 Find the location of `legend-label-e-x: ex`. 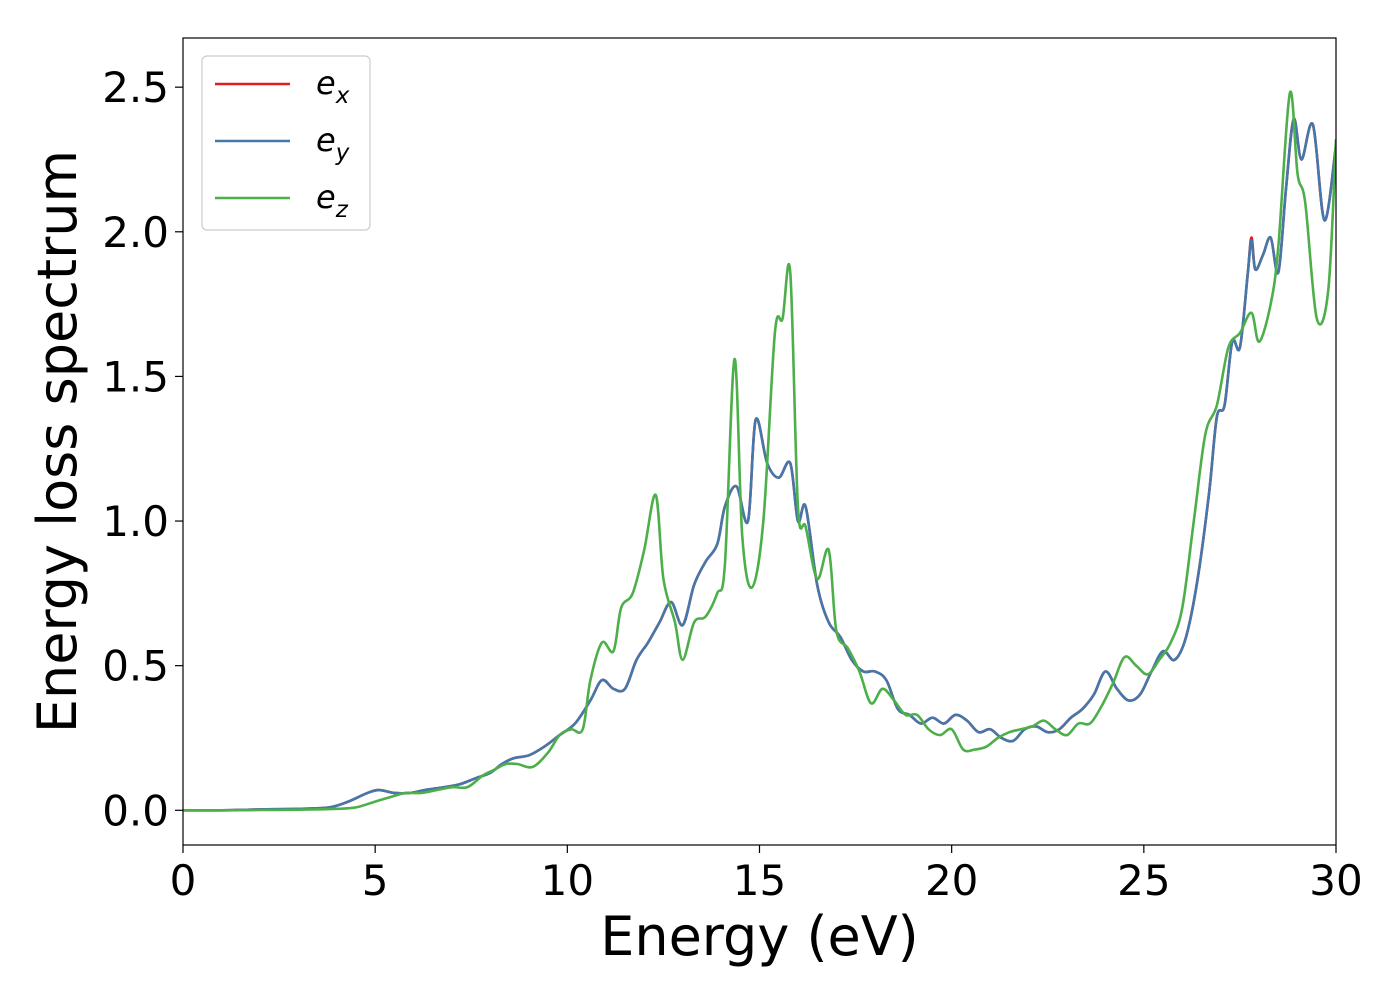

legend-label-e-x: ex is located at coordinates (333, 86).